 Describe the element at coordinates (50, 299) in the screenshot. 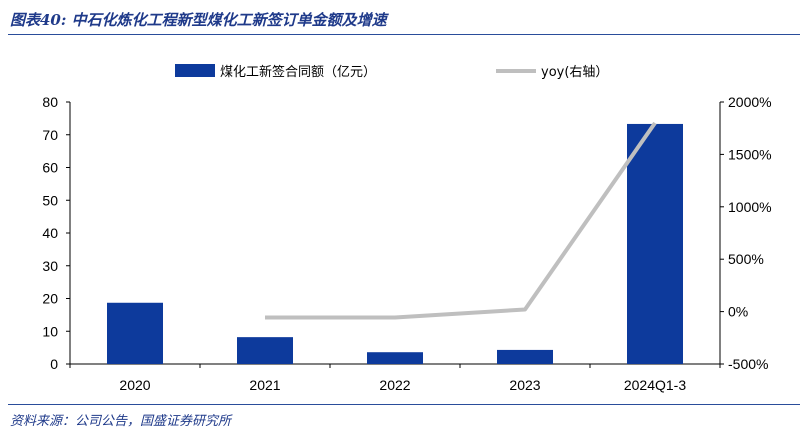

I see `left-tick-label: 20` at that location.